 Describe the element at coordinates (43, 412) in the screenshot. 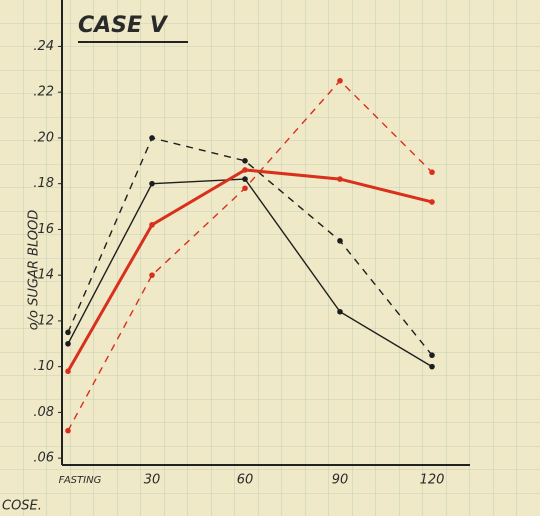

I see `y-tick-label: .08` at that location.